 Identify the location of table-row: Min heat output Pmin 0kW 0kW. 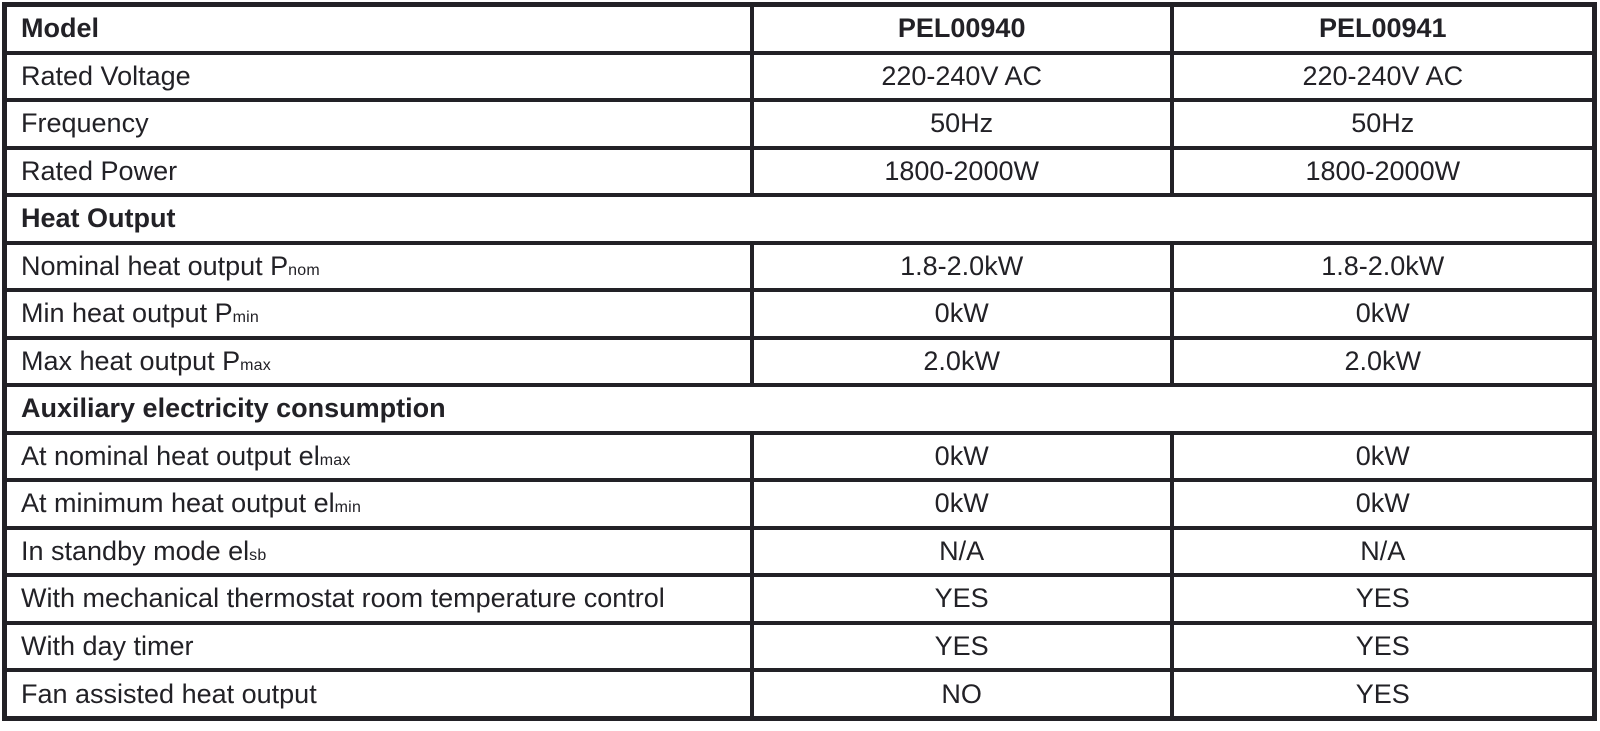
(799, 314).